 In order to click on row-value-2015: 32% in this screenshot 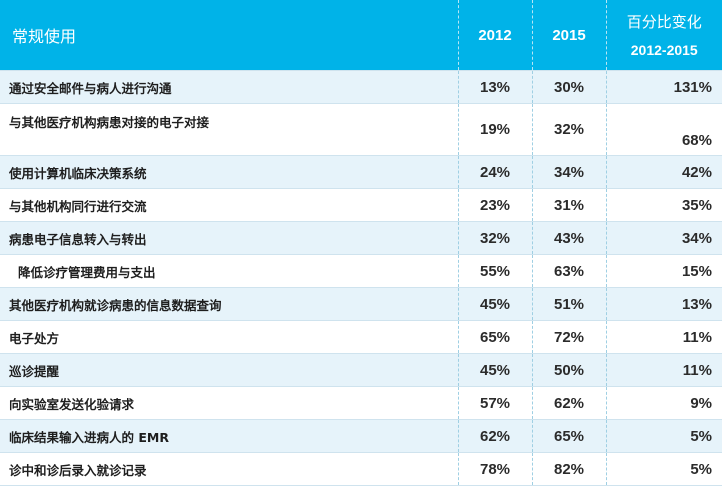, I will do `click(568, 129)`.